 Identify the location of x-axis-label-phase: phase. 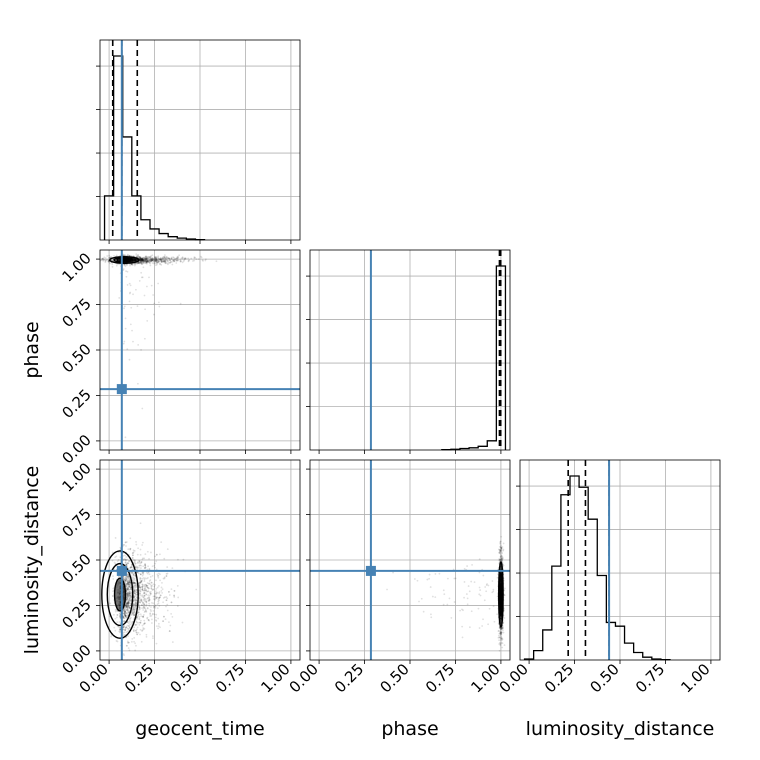
(409, 729).